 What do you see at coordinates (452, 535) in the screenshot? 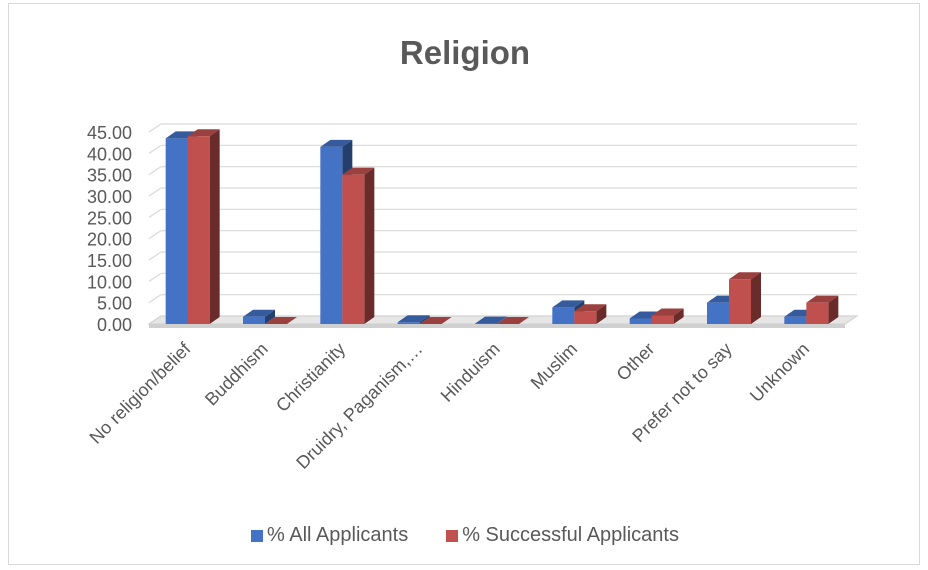
I see `legend-swatch-successful-applicants` at bounding box center [452, 535].